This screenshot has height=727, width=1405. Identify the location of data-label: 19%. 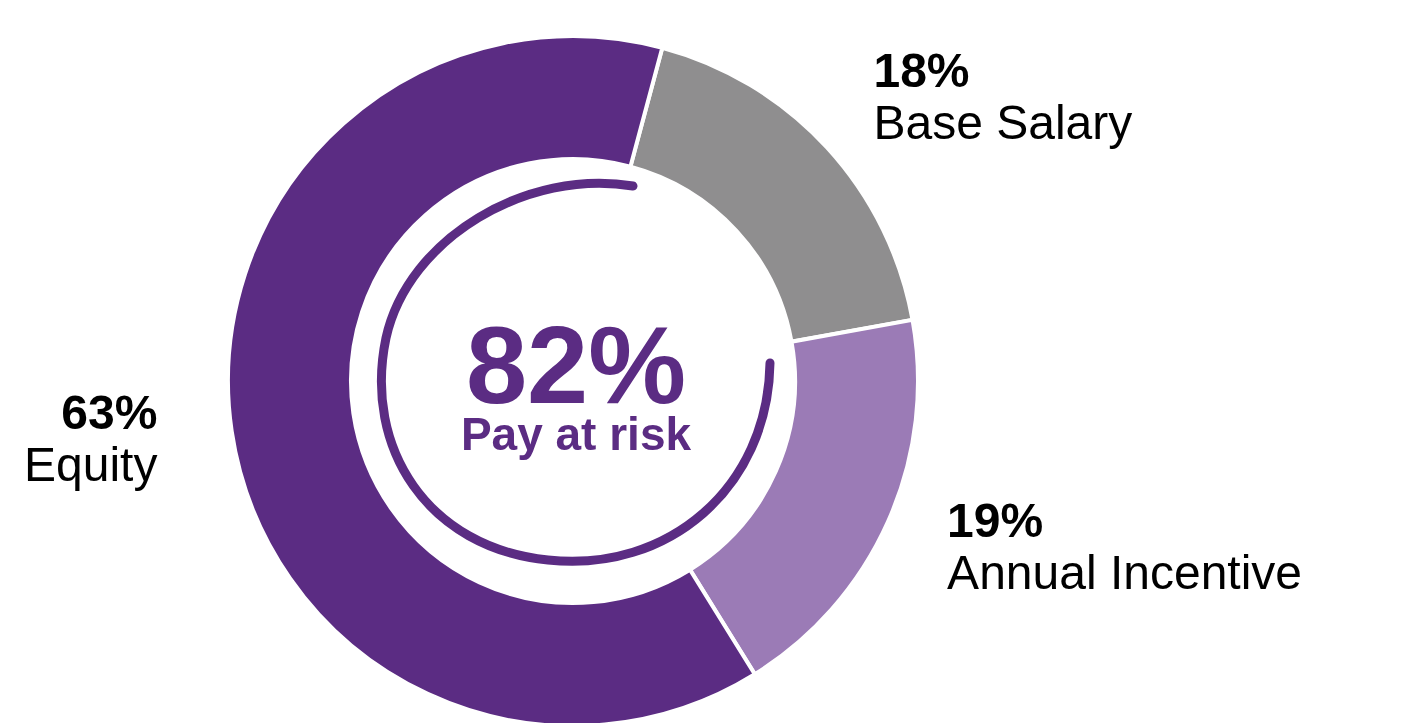
(995, 520).